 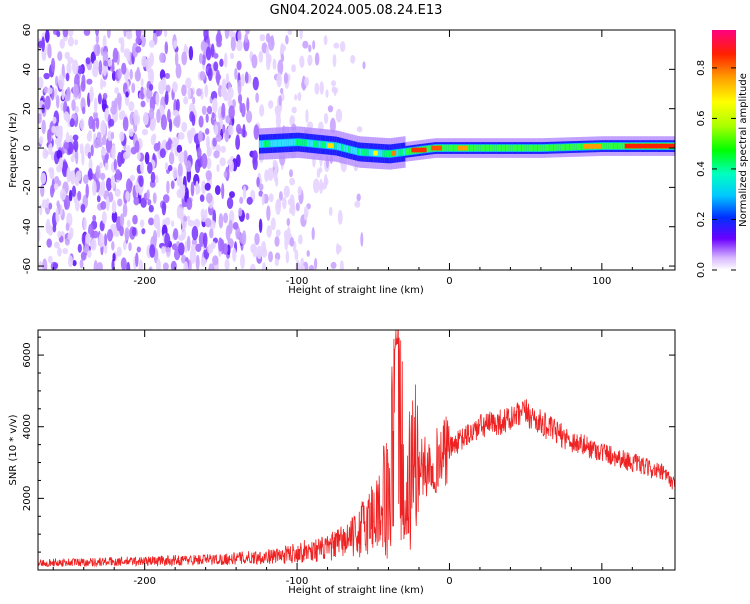 What do you see at coordinates (297, 281) in the screenshot?
I see `spectrogram-x-tick-label: -100` at bounding box center [297, 281].